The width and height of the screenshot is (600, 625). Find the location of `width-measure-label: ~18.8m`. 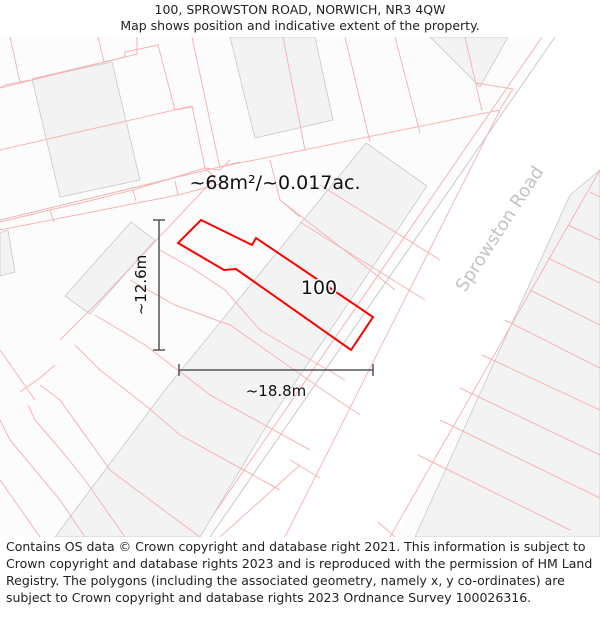

width-measure-label: ~18.8m is located at coordinates (276, 391).